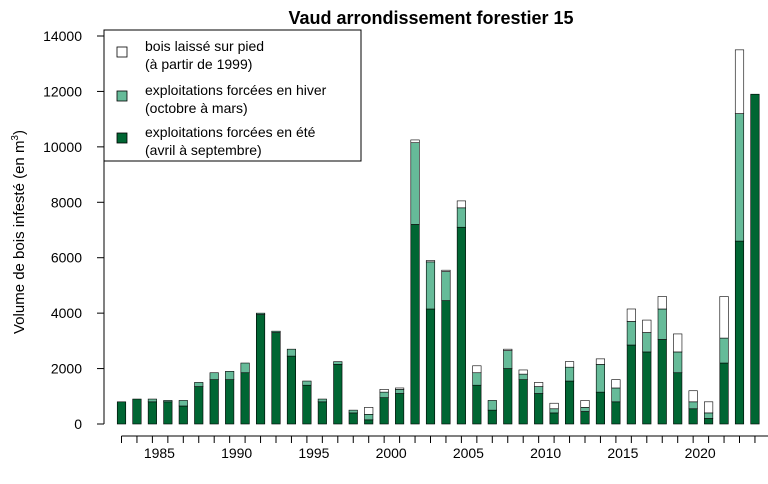  I want to click on x-tick-label: 2015, so click(622, 453).